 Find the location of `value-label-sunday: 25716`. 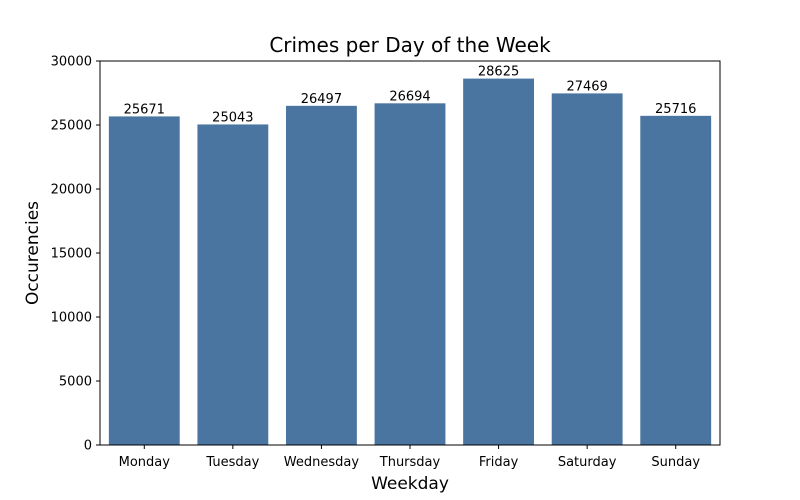

value-label-sunday: 25716 is located at coordinates (675, 109).